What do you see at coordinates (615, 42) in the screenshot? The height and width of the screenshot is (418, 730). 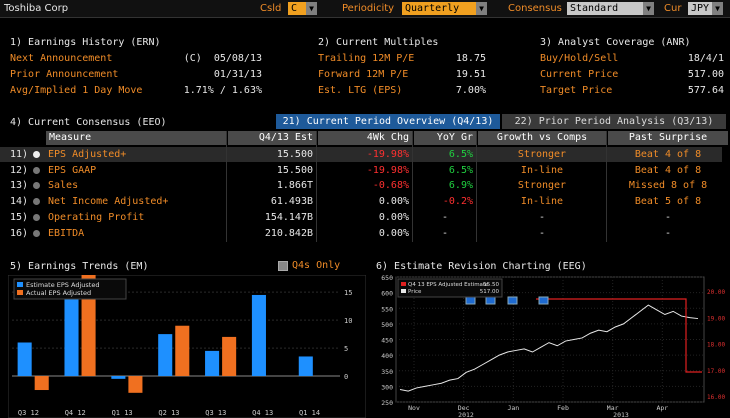 I see `anr-title: 3) Analyst Coverage (ANR)` at bounding box center [615, 42].